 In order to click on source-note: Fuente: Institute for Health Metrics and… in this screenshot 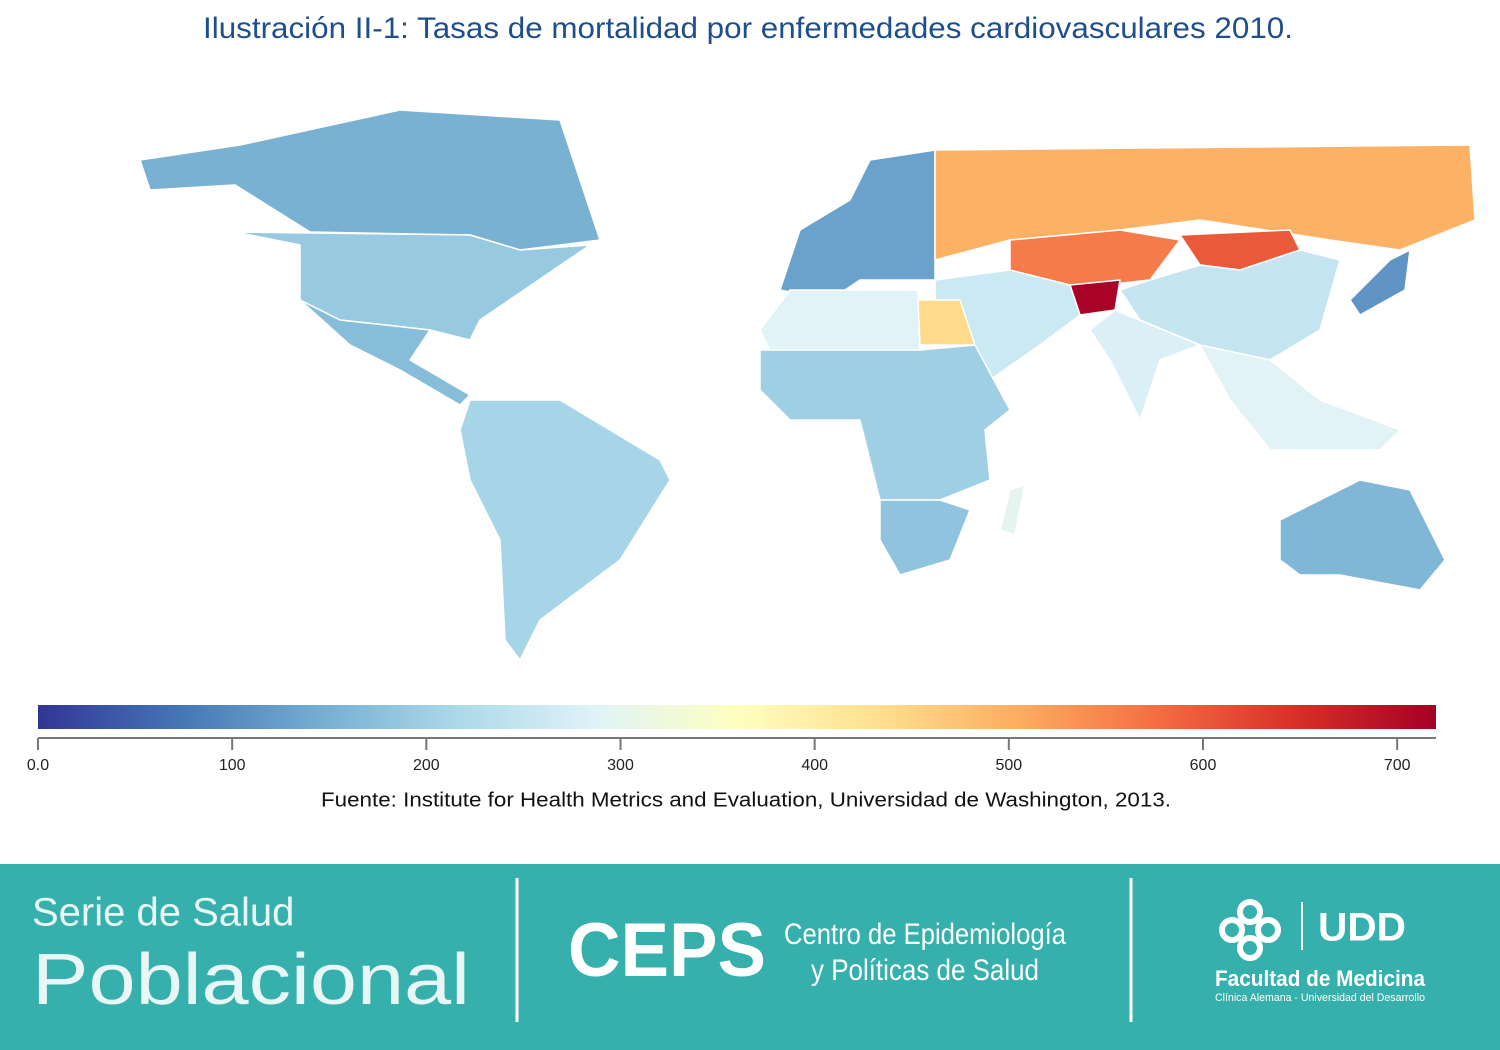, I will do `click(746, 800)`.